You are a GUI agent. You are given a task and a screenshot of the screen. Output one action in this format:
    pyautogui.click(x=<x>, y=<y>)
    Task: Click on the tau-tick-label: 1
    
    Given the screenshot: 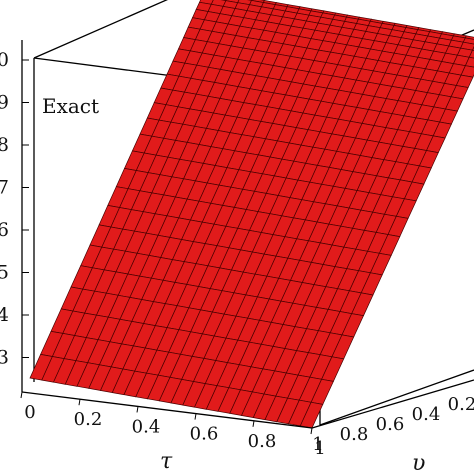 What is the action you would take?
    pyautogui.click(x=319, y=448)
    